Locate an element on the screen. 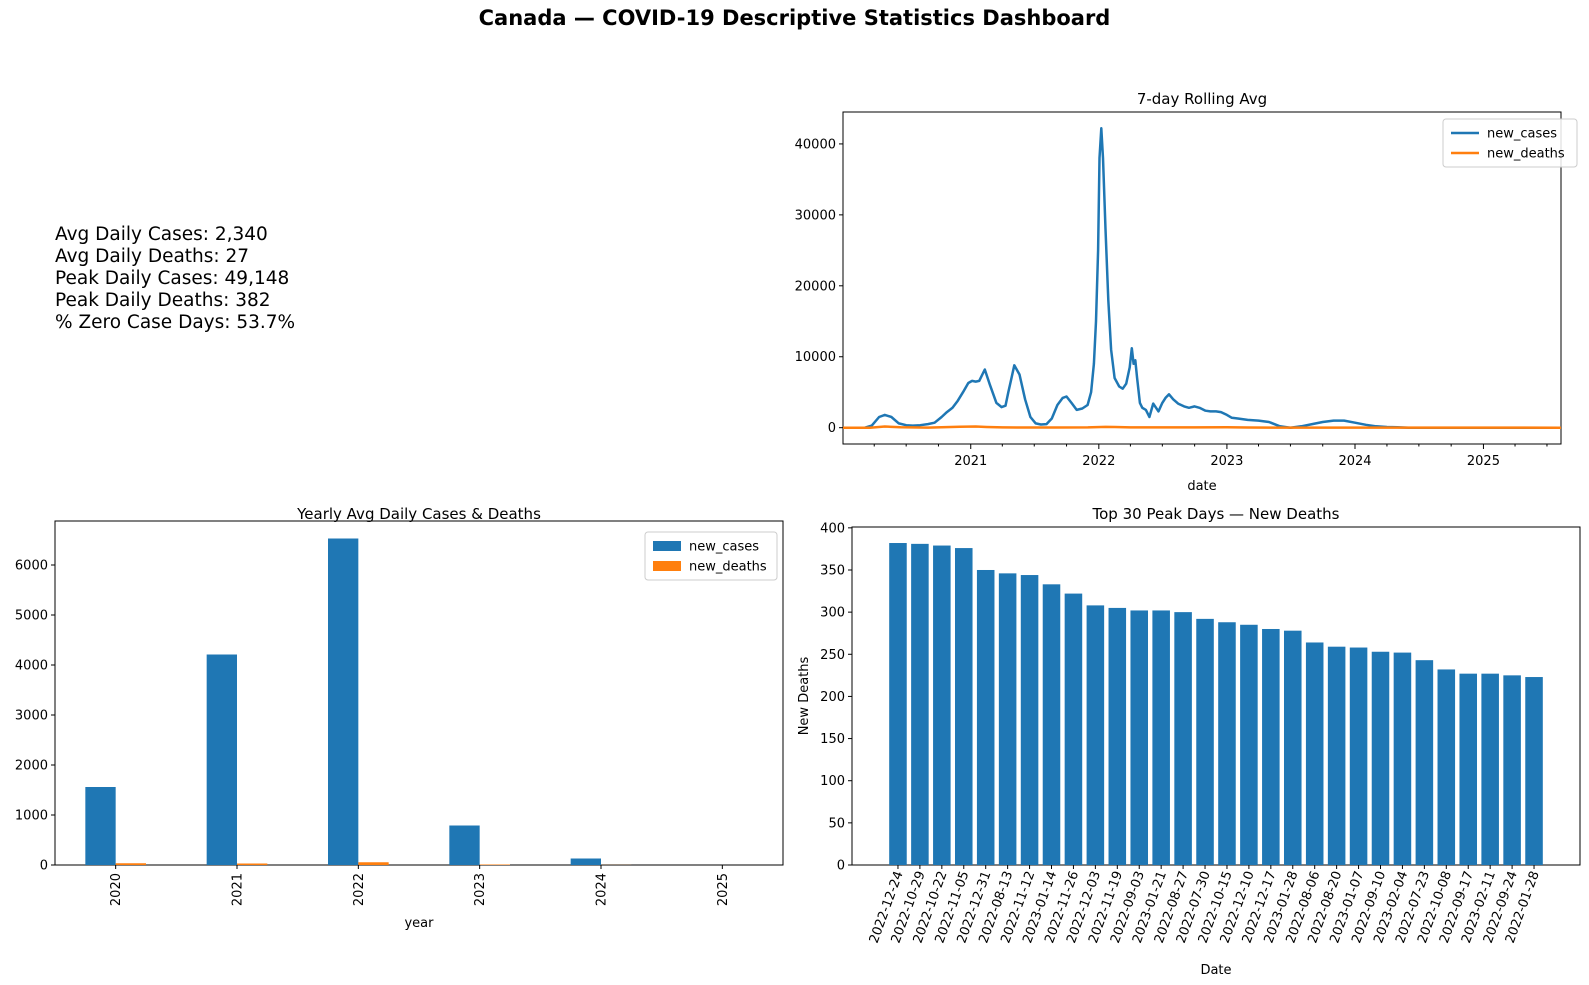 This screenshot has height=985, width=1589. y-tick-label: 30000 is located at coordinates (815, 215).